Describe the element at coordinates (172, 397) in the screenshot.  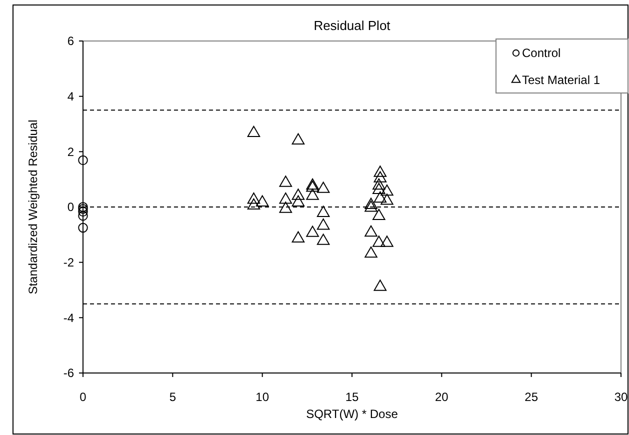
I see `x-tick-label: 5` at that location.